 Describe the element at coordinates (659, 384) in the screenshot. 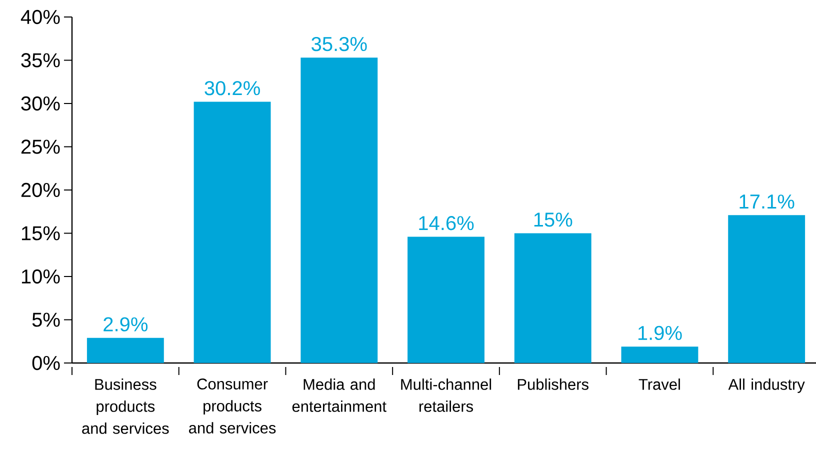

I see `x-tick-label: Travel` at that location.